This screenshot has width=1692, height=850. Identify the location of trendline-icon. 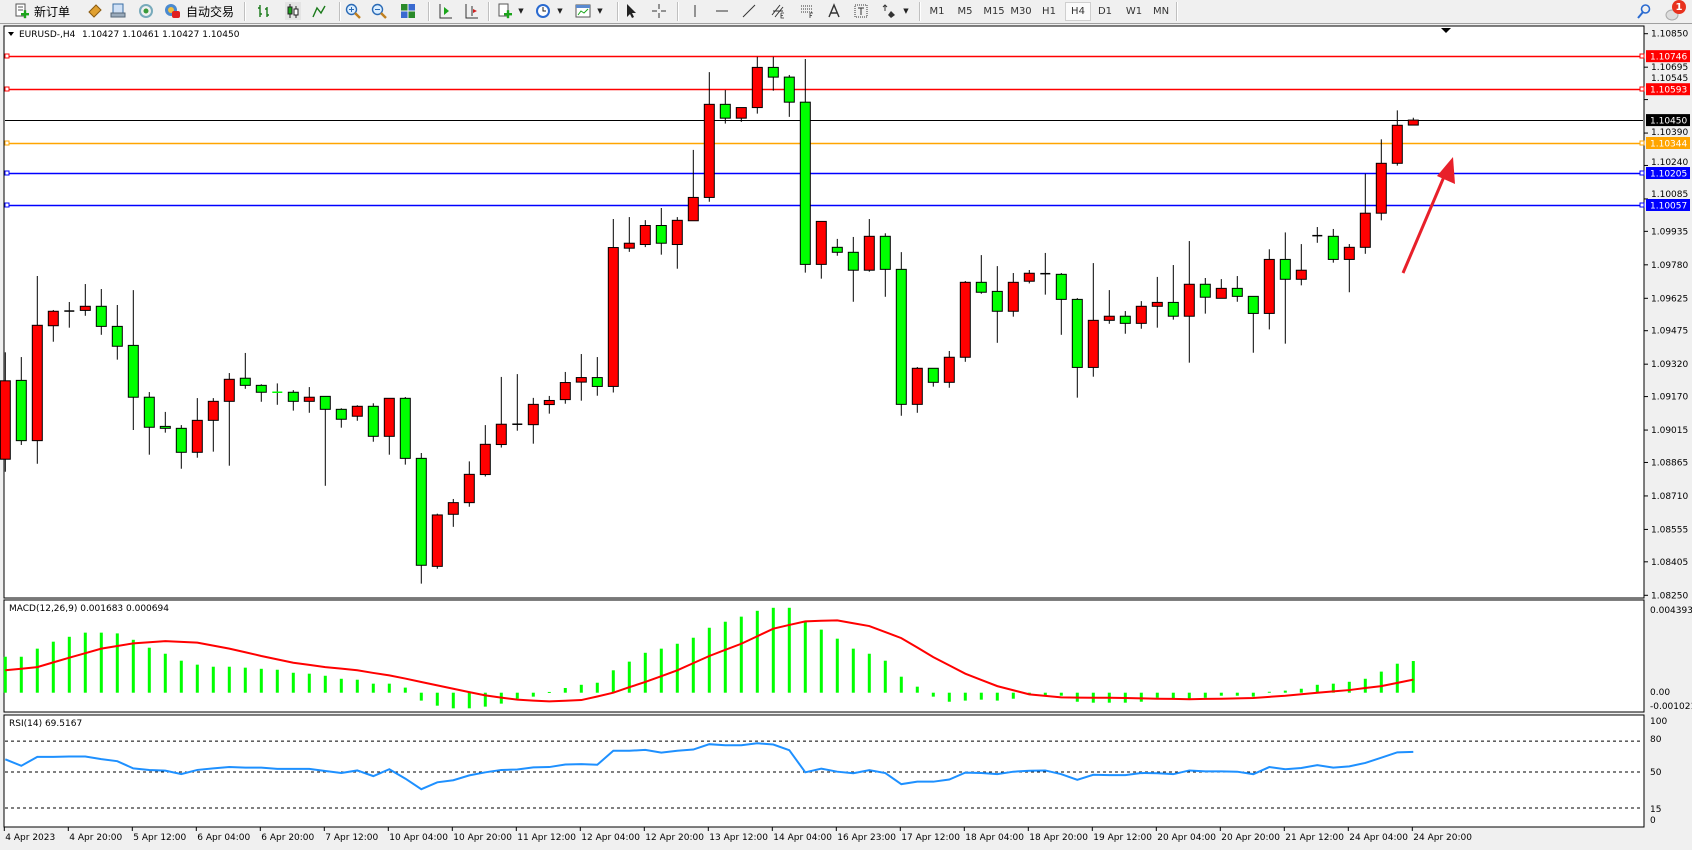
(749, 11).